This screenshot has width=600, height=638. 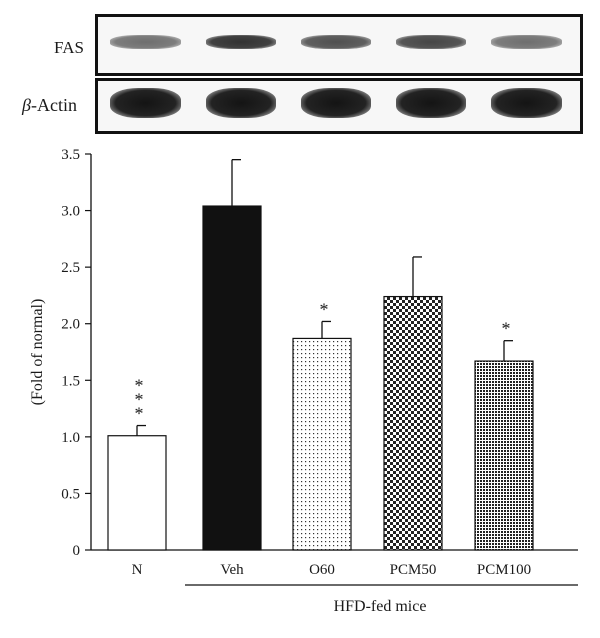 What do you see at coordinates (232, 570) in the screenshot?
I see `x-tick-label: Veh` at bounding box center [232, 570].